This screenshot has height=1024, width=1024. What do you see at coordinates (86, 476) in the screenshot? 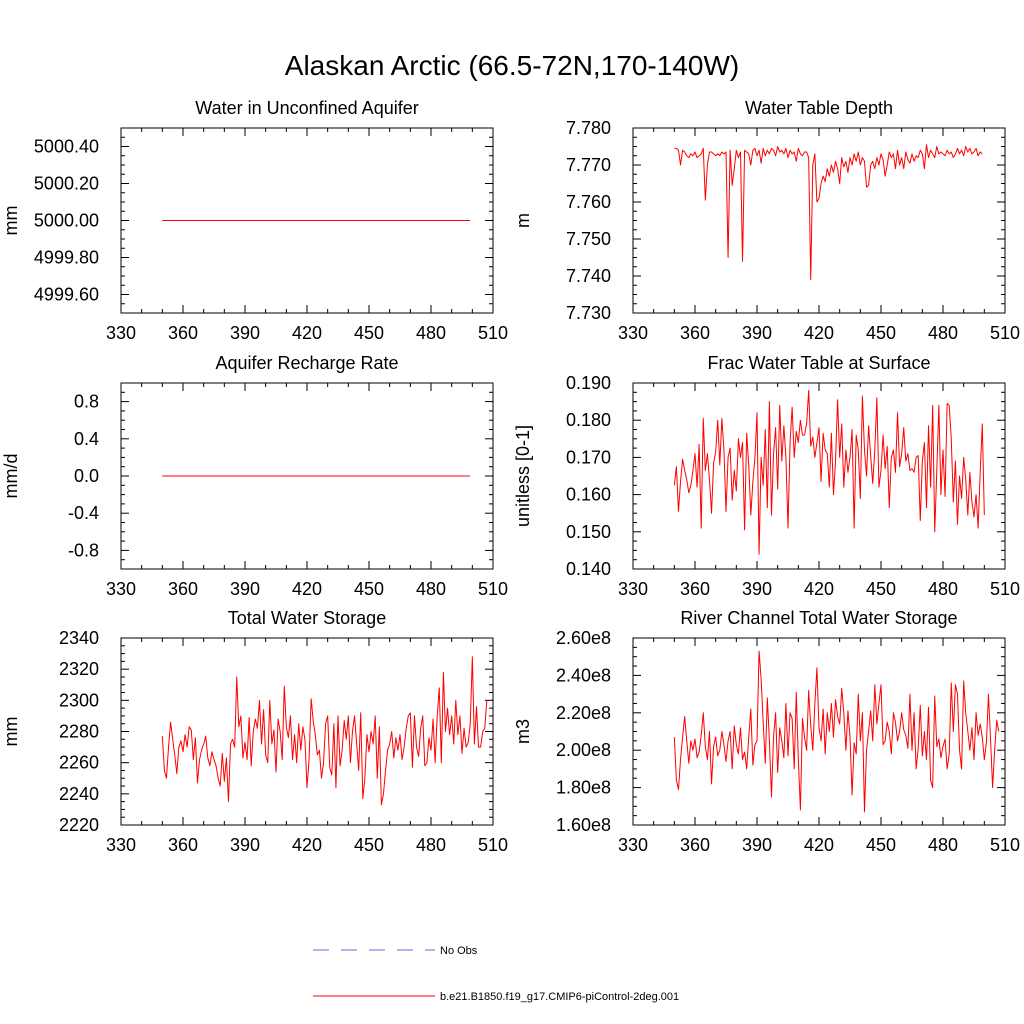
I see `y-tick-label: 0.0` at bounding box center [86, 476].